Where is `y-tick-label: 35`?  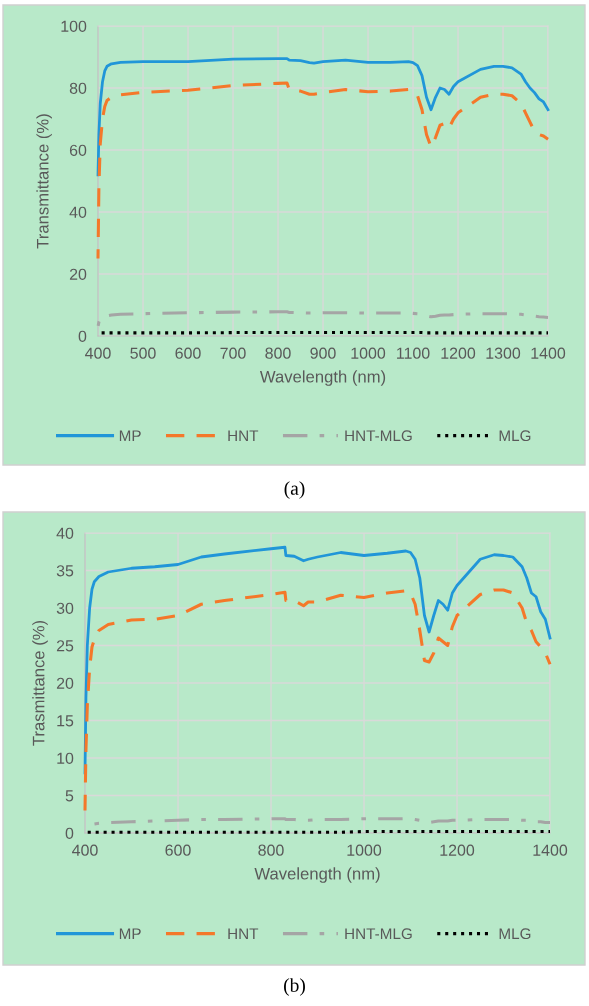 y-tick-label: 35 is located at coordinates (65, 571).